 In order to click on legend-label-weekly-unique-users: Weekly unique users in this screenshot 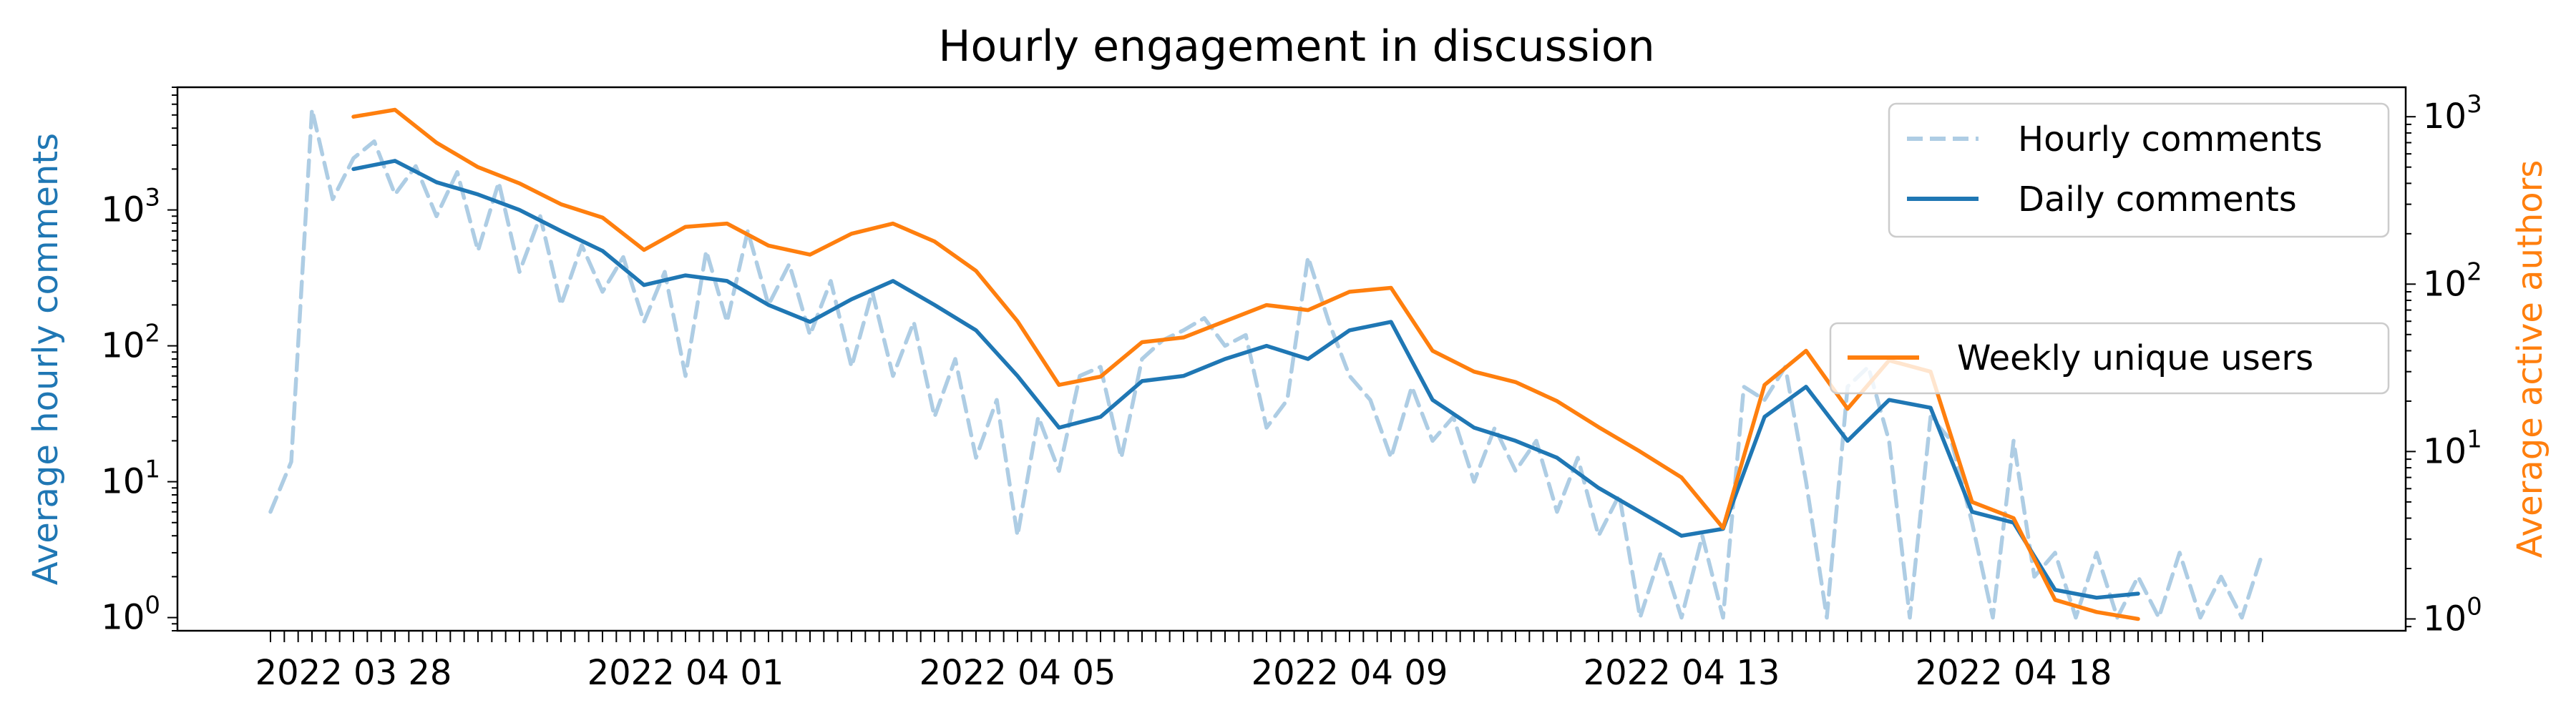, I will do `click(2135, 358)`.